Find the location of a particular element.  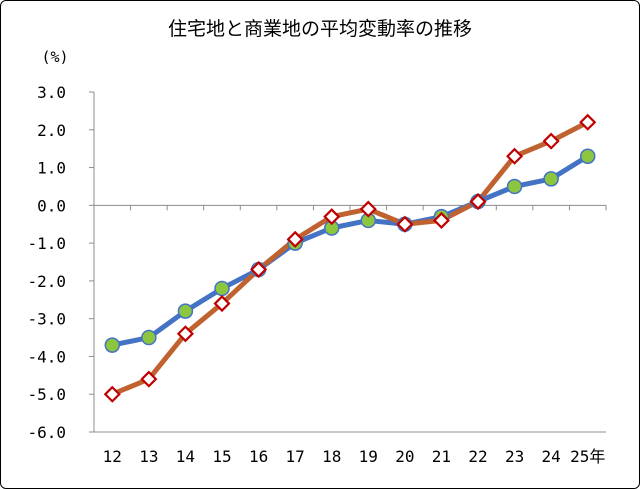

chart-title: 住宅地と商業地の平均変動率の推移 is located at coordinates (320, 29).